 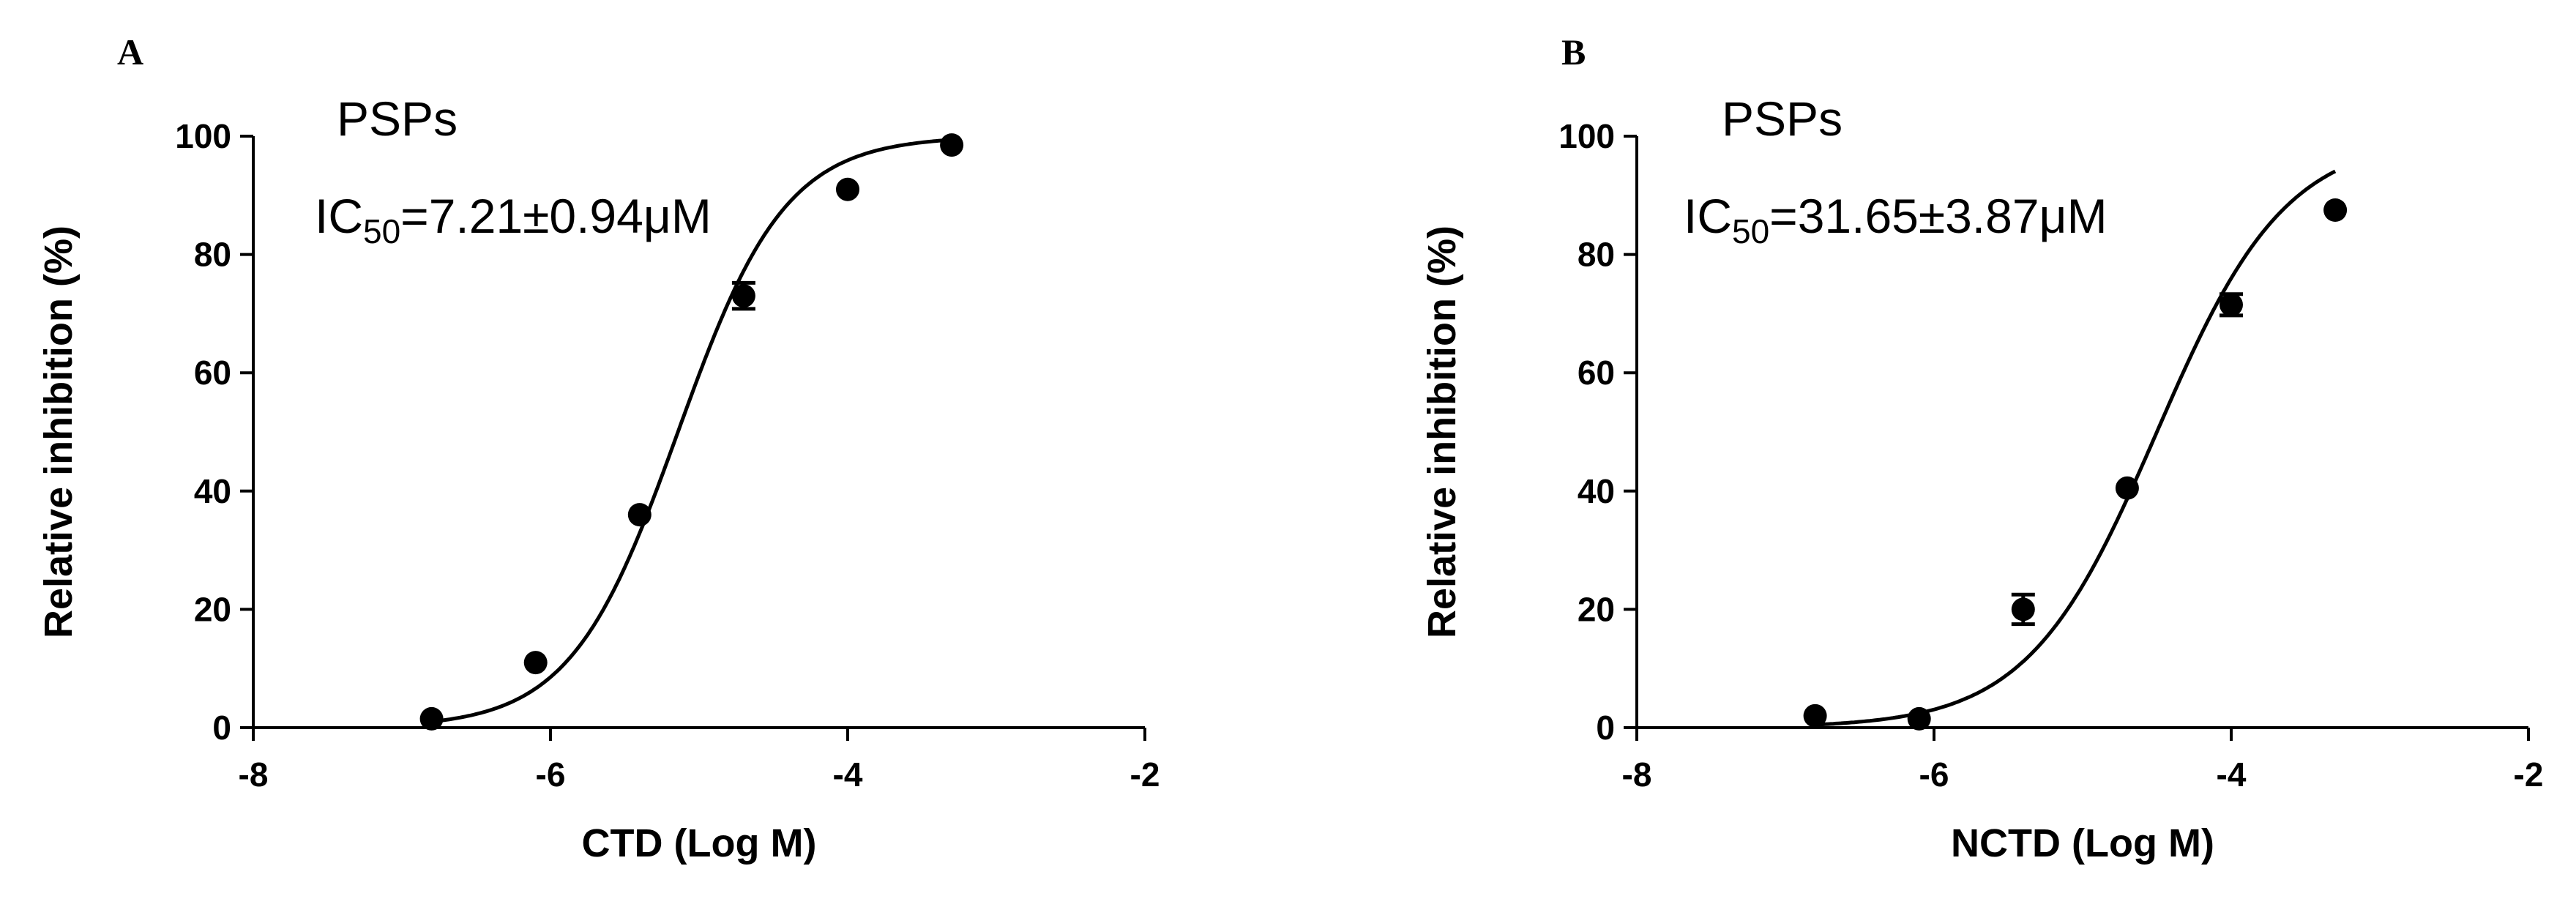 What do you see at coordinates (699, 843) in the screenshot?
I see `x-axis-title: CTD (Log M)` at bounding box center [699, 843].